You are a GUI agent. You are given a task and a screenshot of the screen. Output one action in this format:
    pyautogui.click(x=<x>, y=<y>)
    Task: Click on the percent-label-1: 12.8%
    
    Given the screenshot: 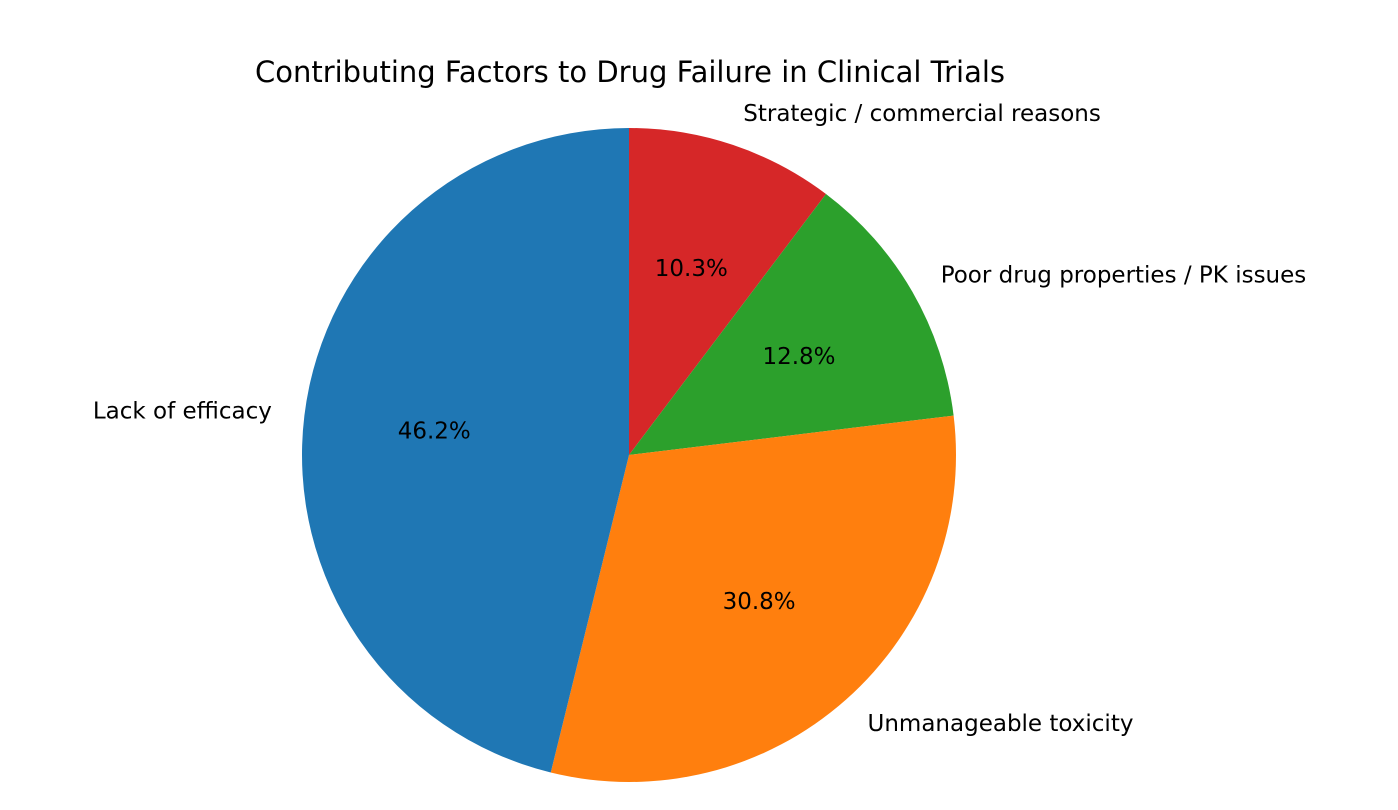 What is the action you would take?
    pyautogui.click(x=798, y=357)
    